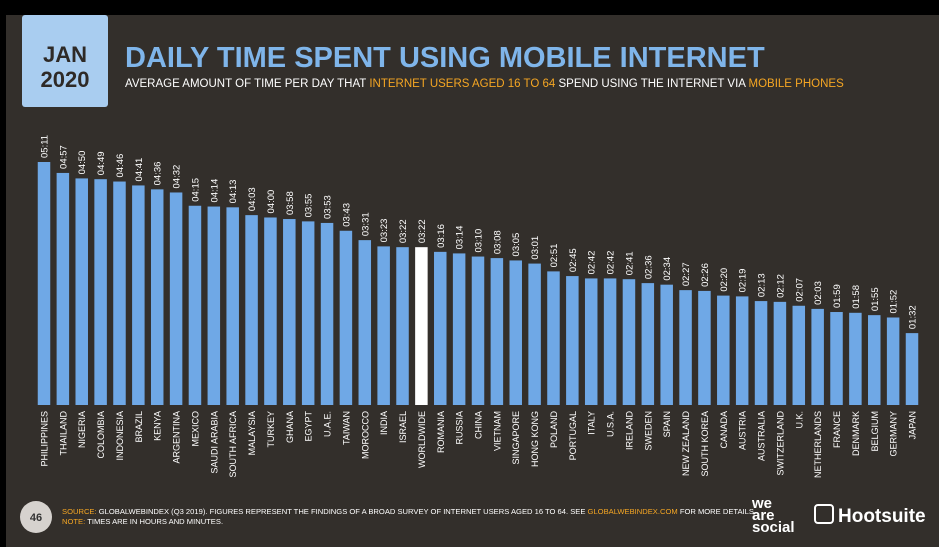 Image resolution: width=939 pixels, height=547 pixels. Describe the element at coordinates (82, 429) in the screenshot. I see `category-label: NIGERIA` at that location.